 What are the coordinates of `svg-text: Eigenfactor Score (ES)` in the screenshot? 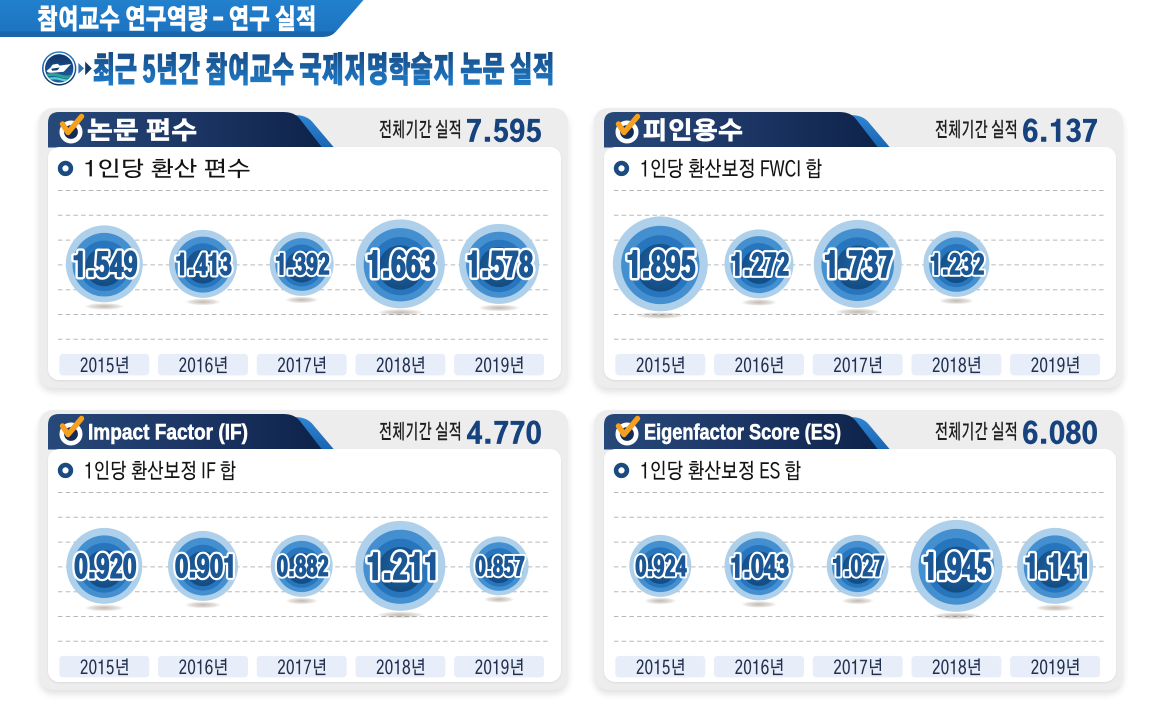 It's located at (742, 431).